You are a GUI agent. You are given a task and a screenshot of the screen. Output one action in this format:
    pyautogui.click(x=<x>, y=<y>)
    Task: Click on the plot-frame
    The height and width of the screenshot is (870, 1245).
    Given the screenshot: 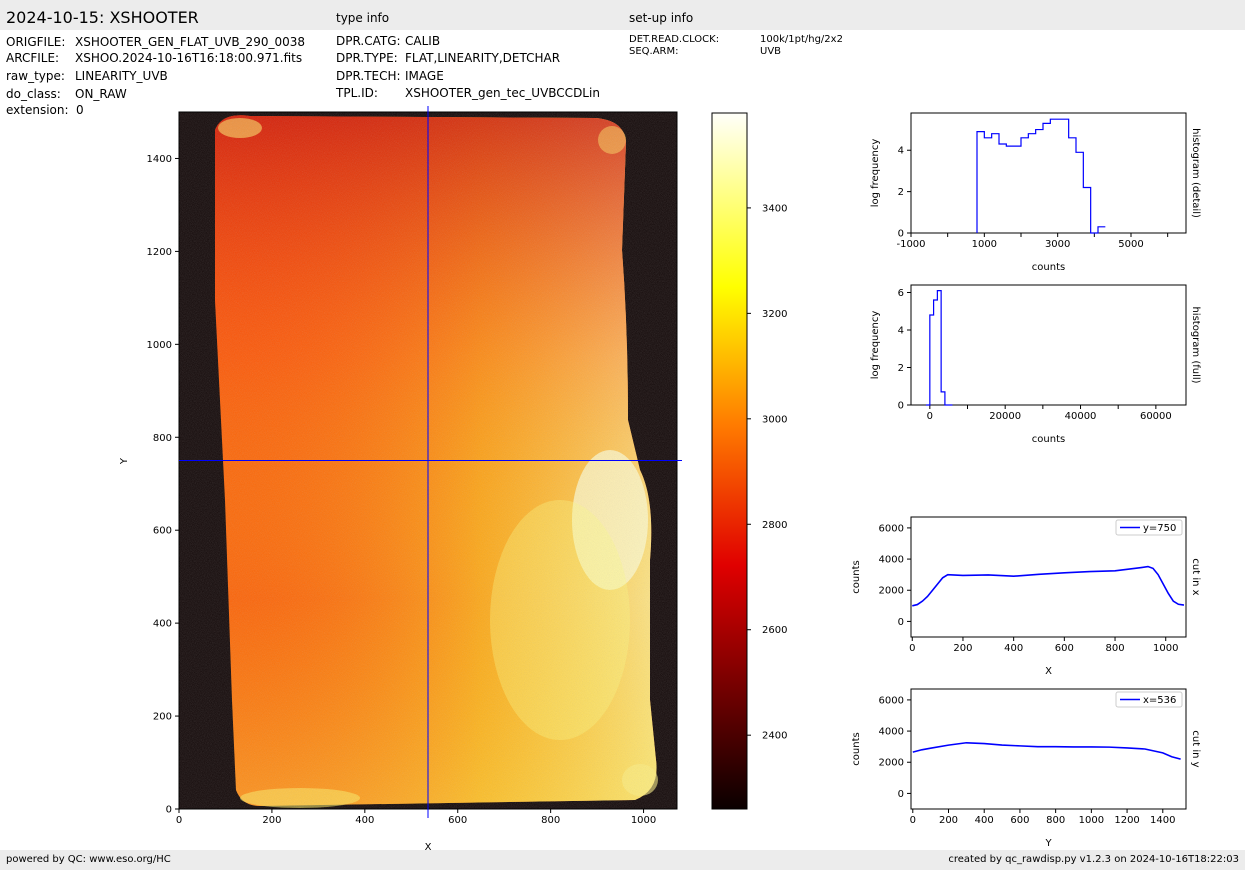 What is the action you would take?
    pyautogui.click(x=1048, y=577)
    